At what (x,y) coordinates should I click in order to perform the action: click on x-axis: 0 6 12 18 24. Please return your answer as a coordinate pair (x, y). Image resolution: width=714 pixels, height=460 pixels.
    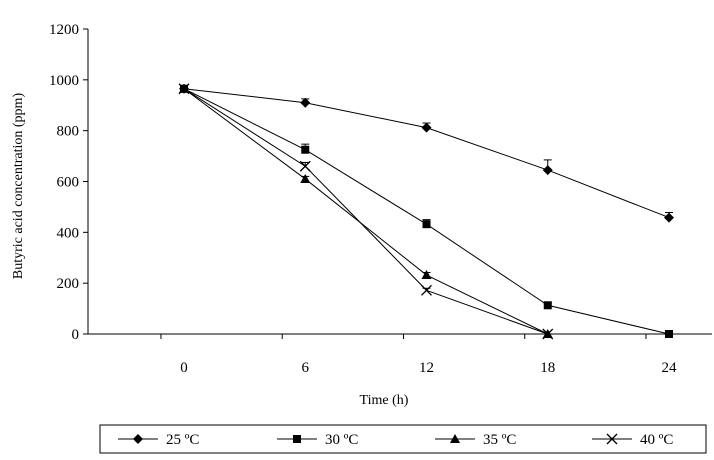
    Looking at the image, I should click on (400, 354).